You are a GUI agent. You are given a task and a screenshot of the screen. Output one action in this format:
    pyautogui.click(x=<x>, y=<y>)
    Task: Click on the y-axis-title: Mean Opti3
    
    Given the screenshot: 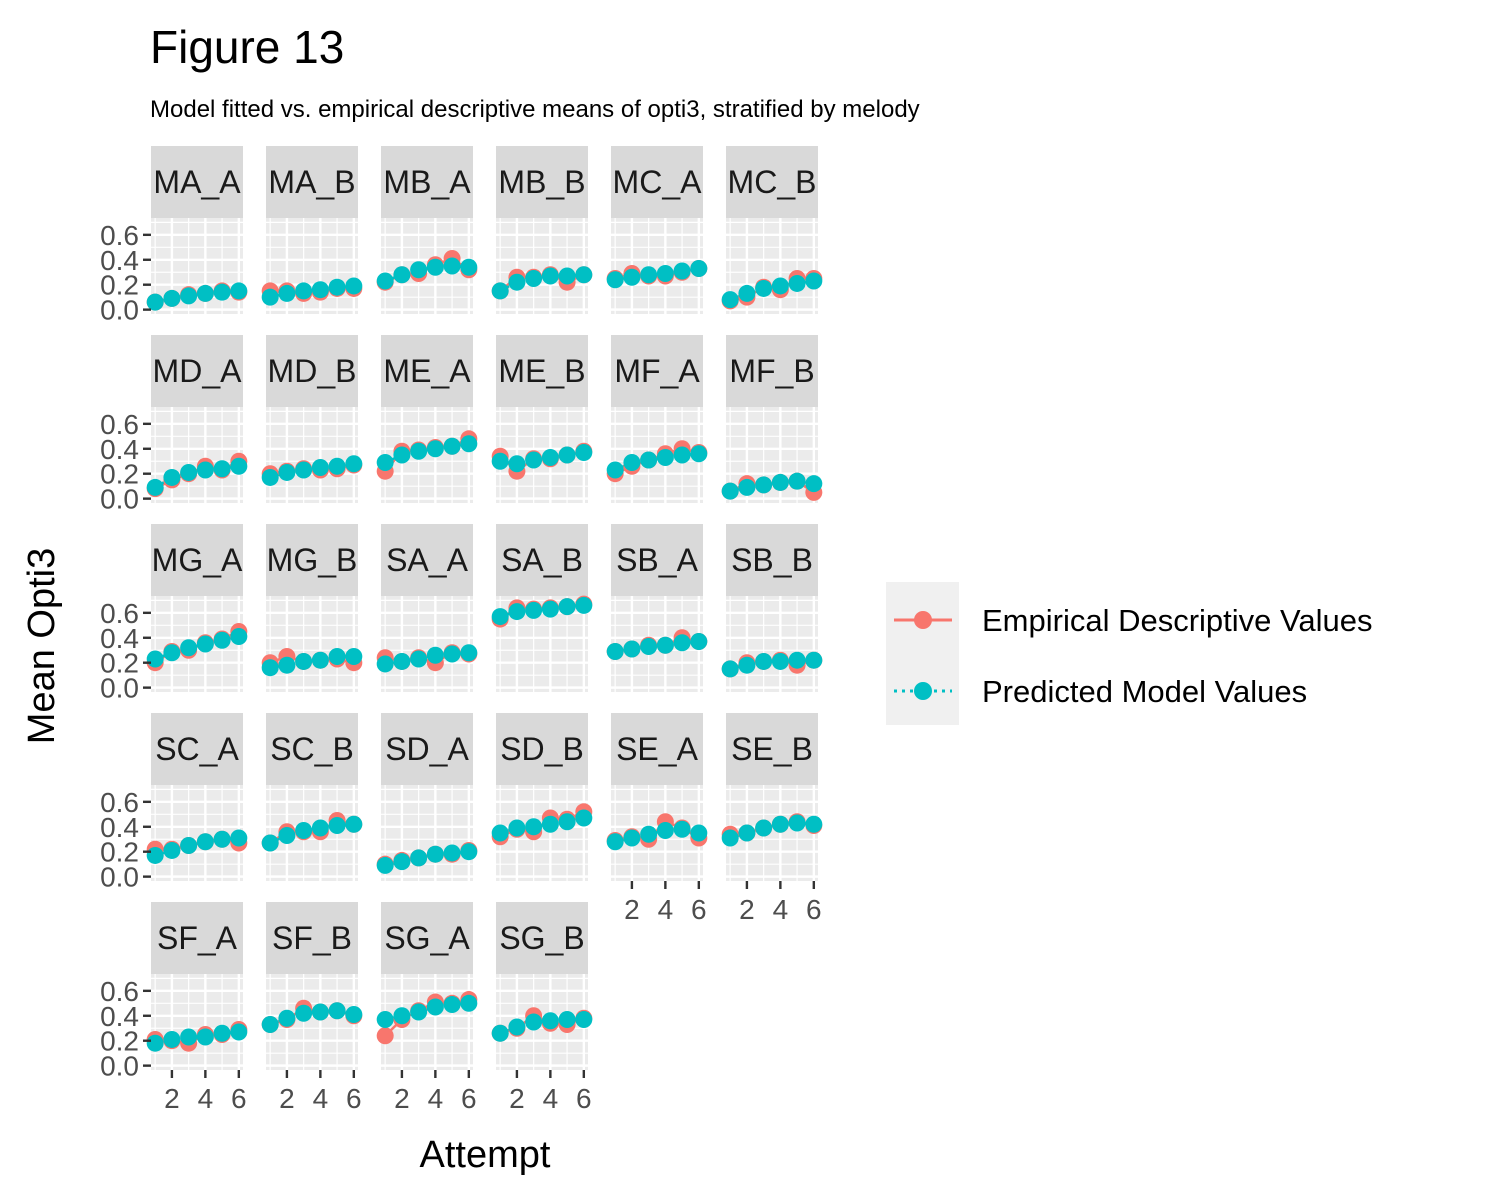 What is the action you would take?
    pyautogui.click(x=42, y=646)
    